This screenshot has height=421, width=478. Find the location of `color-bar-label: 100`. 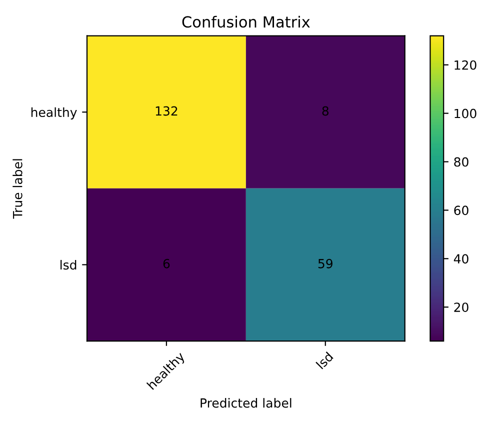

color-bar-label: 100 is located at coordinates (465, 113).